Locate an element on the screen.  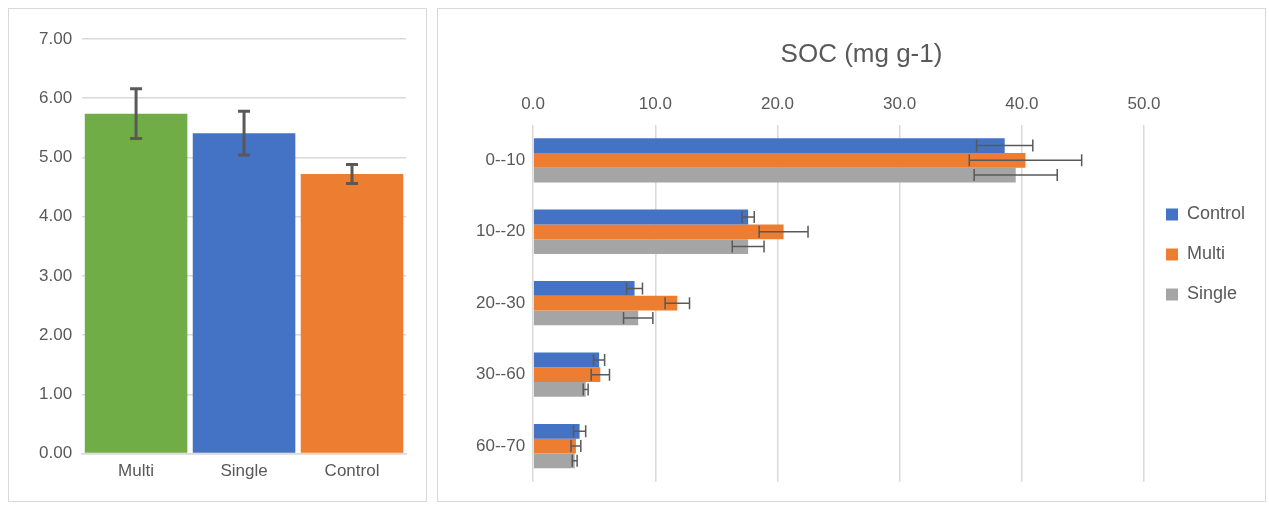
legend-label: Multi is located at coordinates (1205, 253).